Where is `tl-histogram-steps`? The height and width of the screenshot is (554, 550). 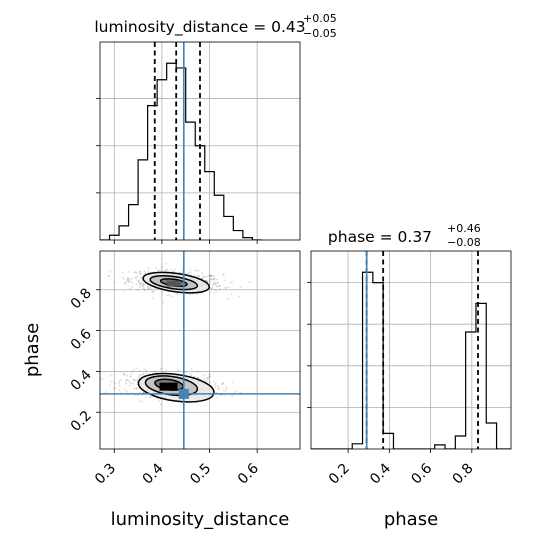 tl-histogram-steps is located at coordinates (181, 151).